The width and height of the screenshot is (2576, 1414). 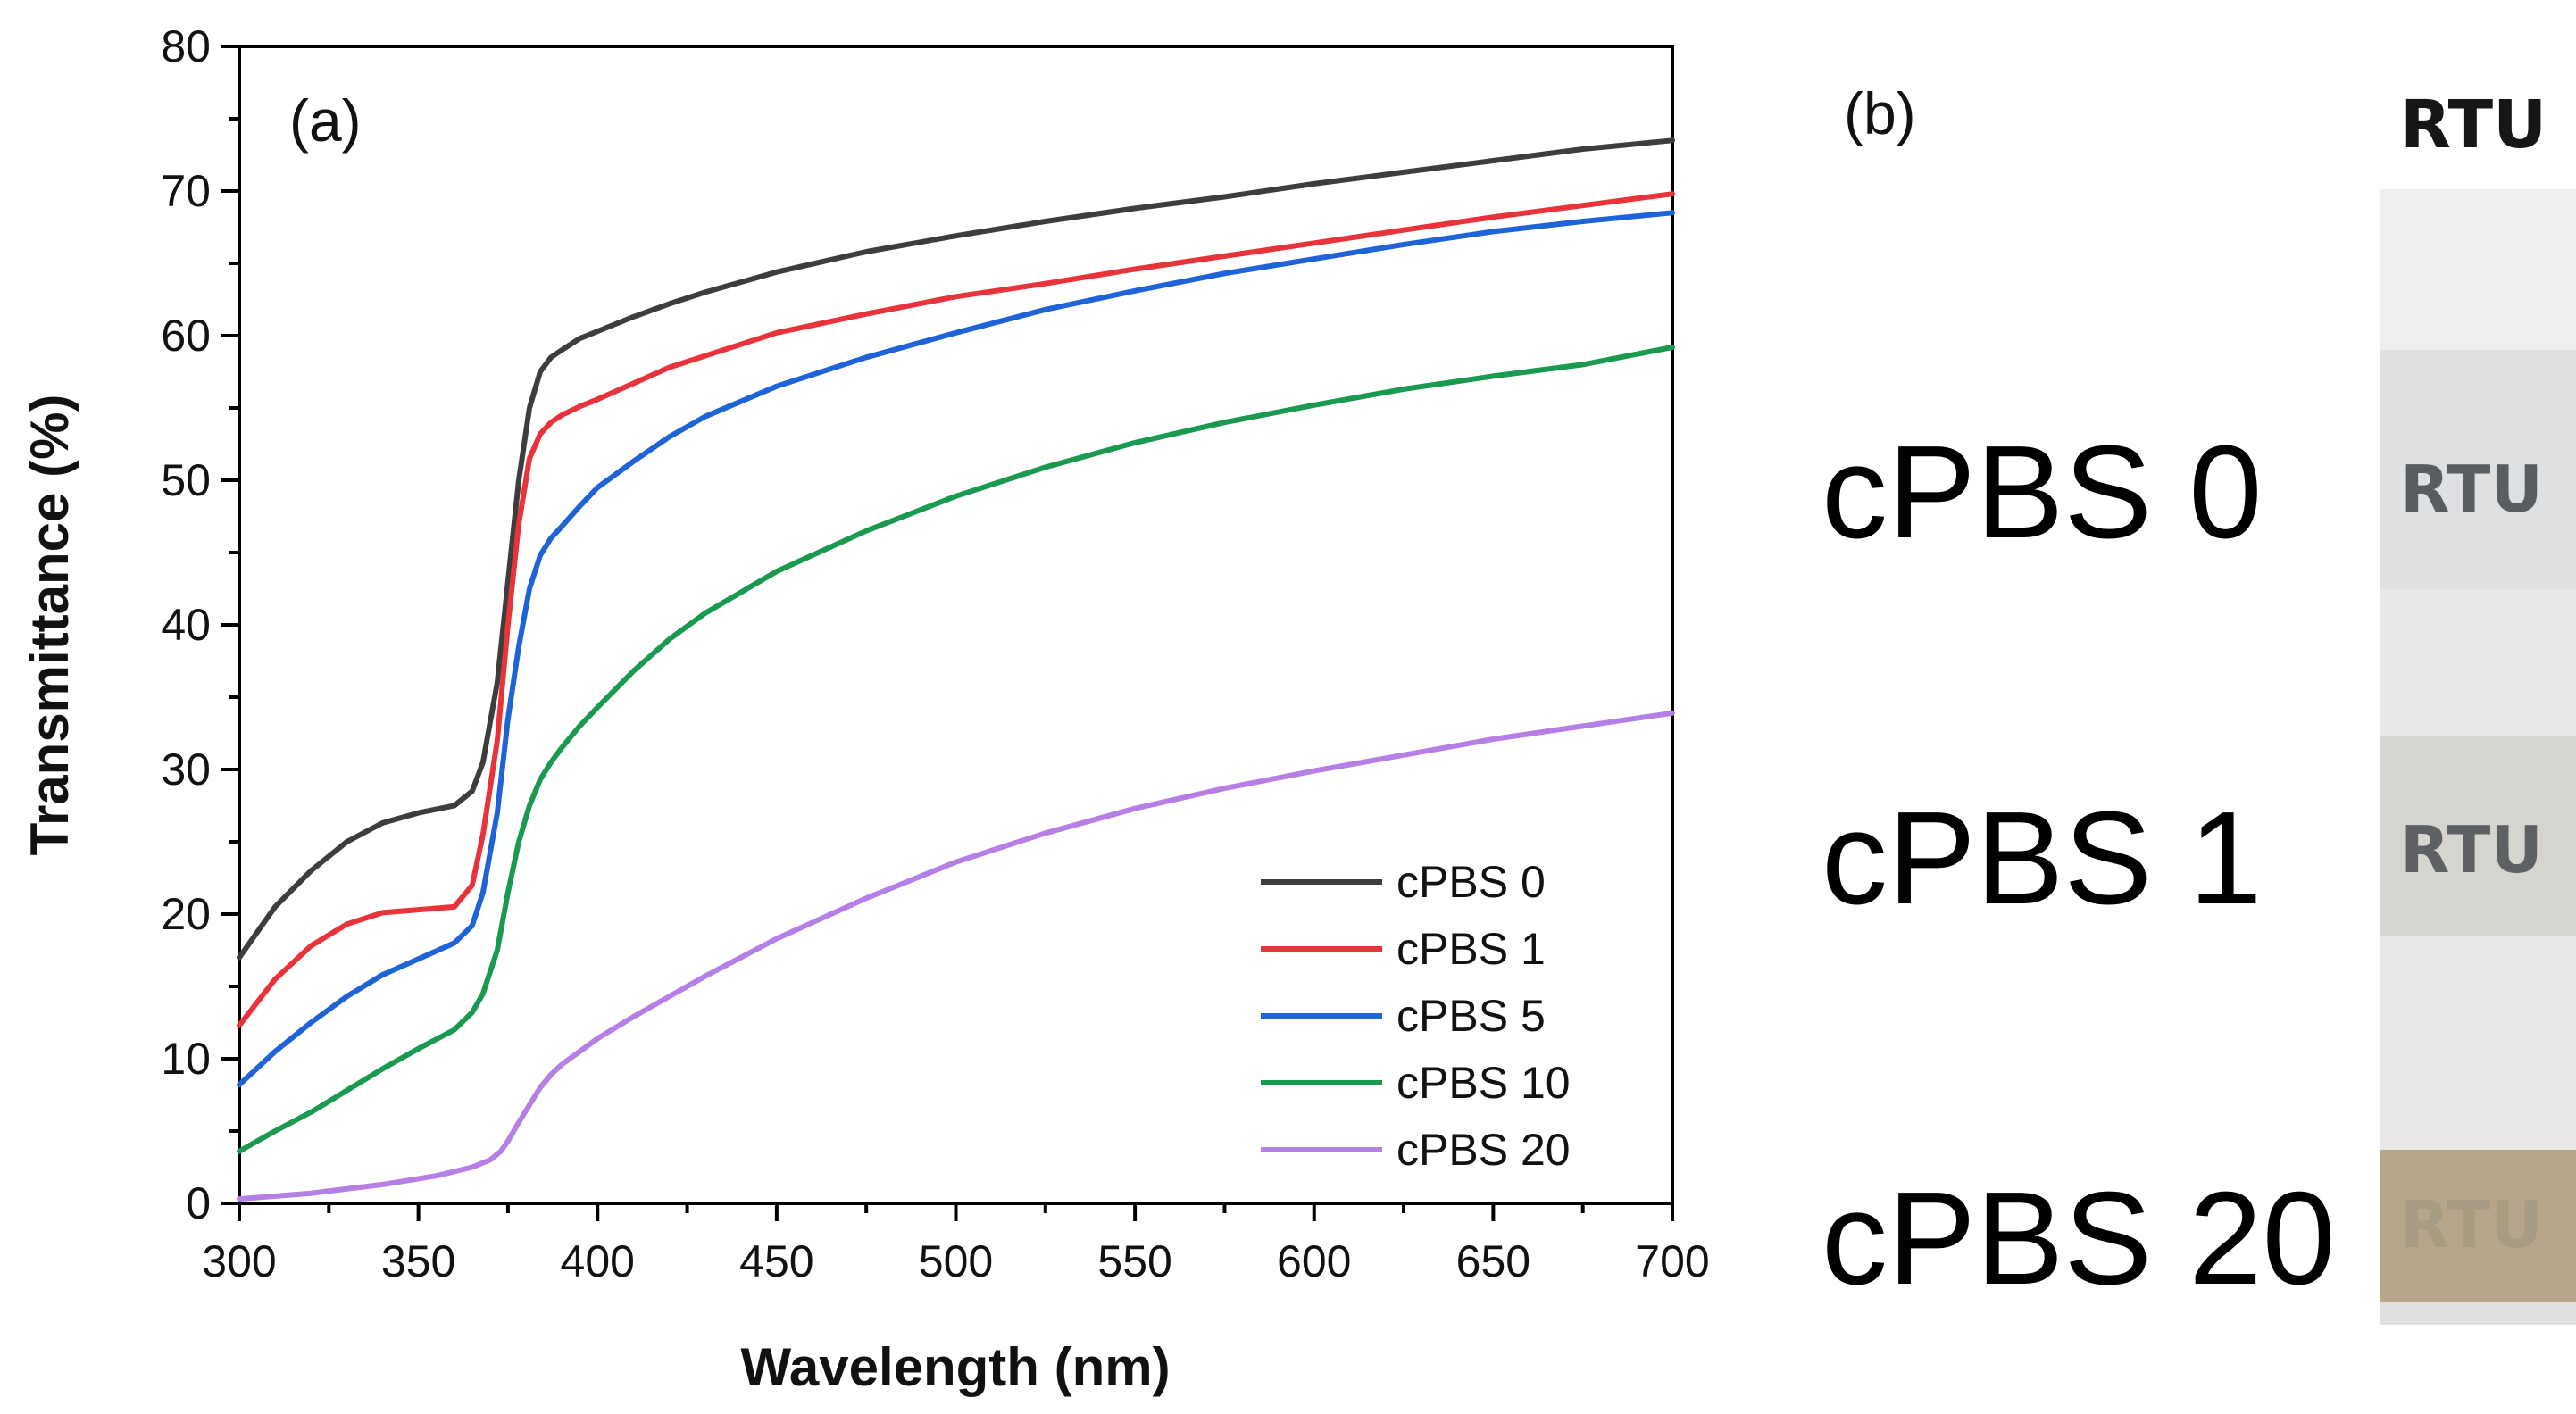 What do you see at coordinates (955, 1367) in the screenshot?
I see `x-axis-title: Wavelength (nm)` at bounding box center [955, 1367].